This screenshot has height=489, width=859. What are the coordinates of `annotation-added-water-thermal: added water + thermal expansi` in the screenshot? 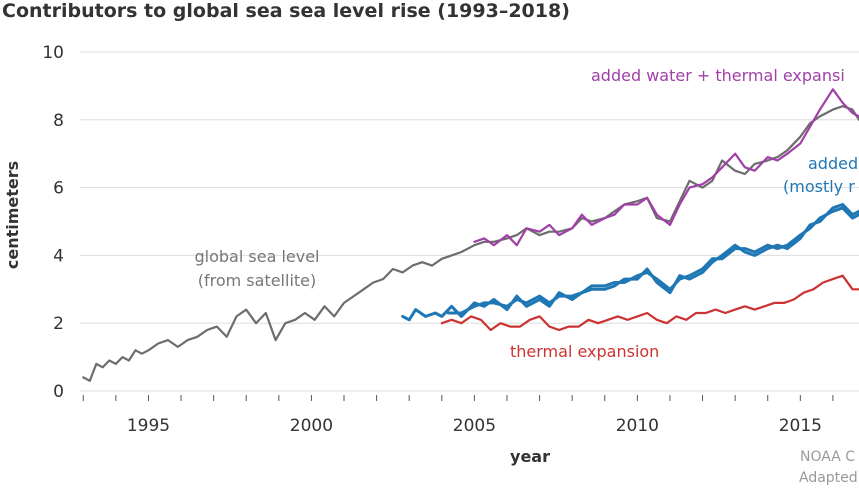 It's located at (718, 75).